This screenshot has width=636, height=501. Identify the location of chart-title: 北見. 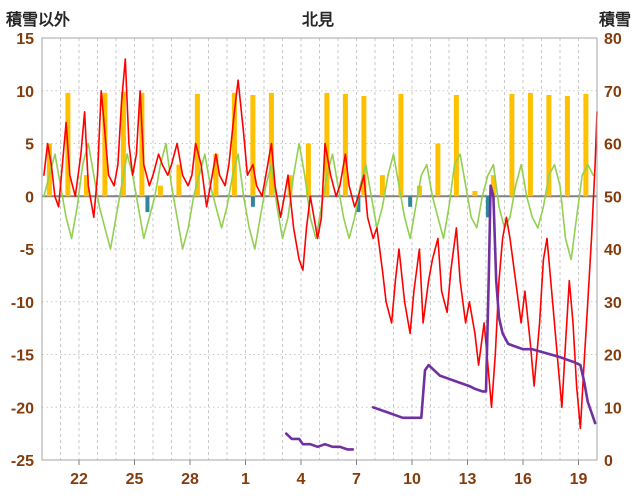
(318, 20).